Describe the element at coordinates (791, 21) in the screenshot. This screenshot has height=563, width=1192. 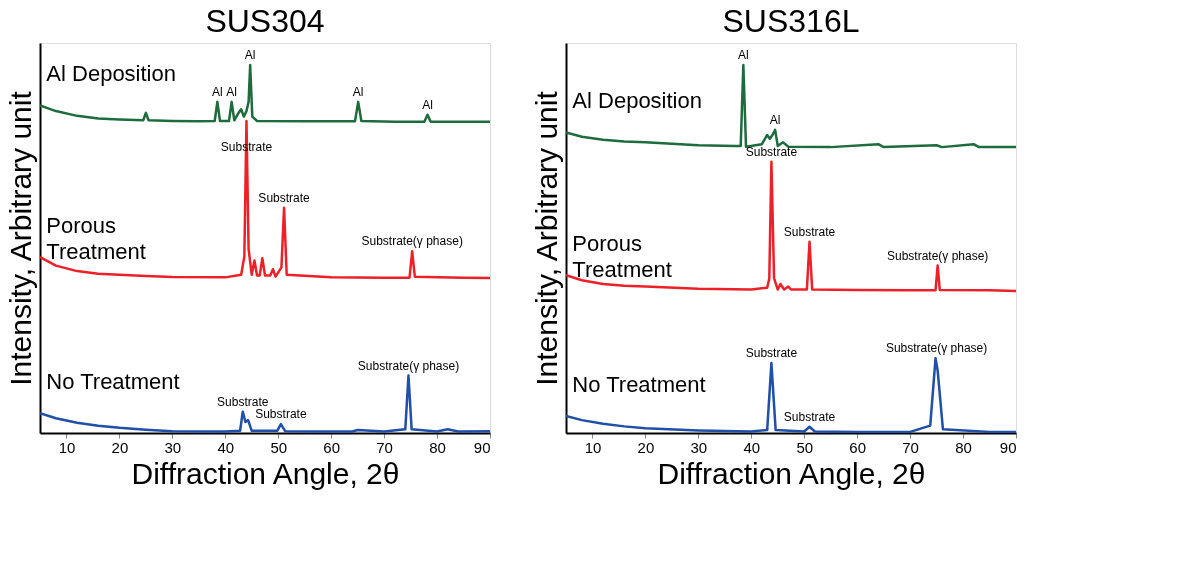
I see `chart-title: SUS316L` at that location.